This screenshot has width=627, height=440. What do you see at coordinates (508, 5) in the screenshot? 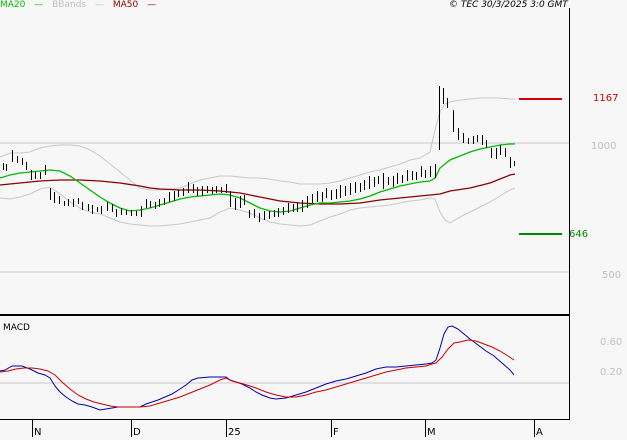
I see `copyright-text: © TEC 30/3/2025 3:0 GMT` at bounding box center [508, 5].